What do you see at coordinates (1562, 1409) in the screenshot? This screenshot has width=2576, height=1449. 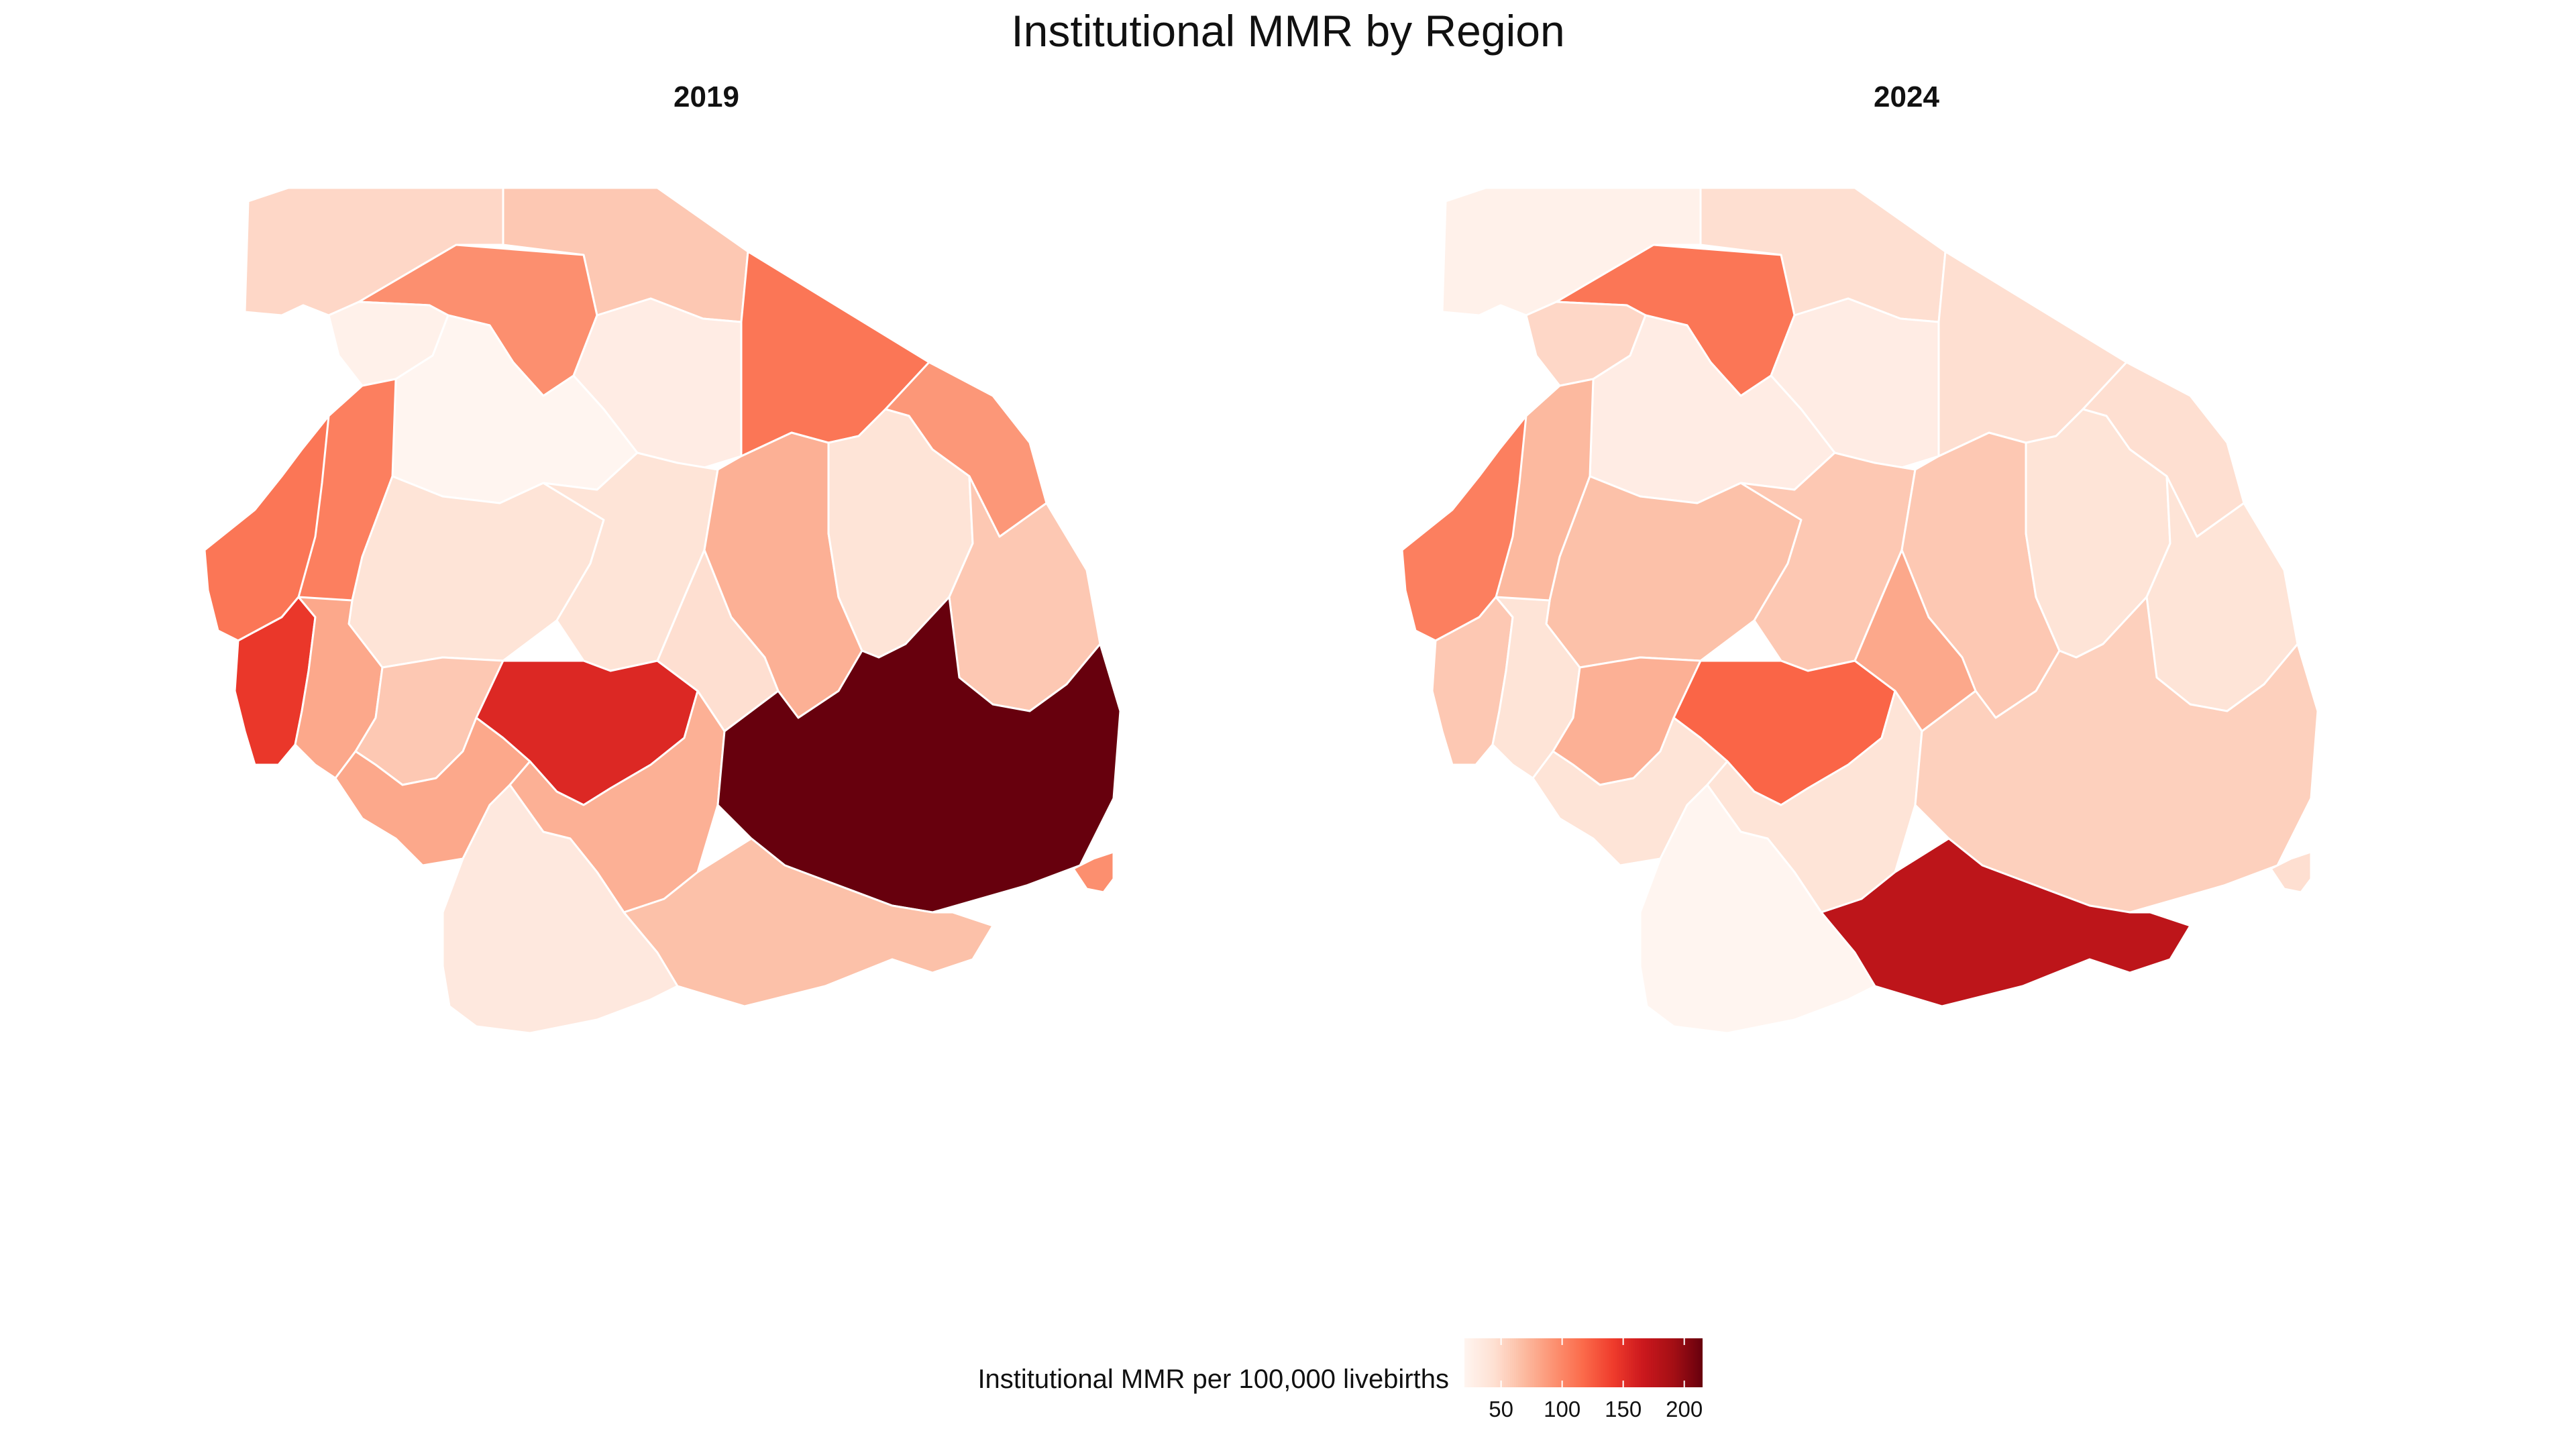 I see `legend-tick-label: 100` at bounding box center [1562, 1409].